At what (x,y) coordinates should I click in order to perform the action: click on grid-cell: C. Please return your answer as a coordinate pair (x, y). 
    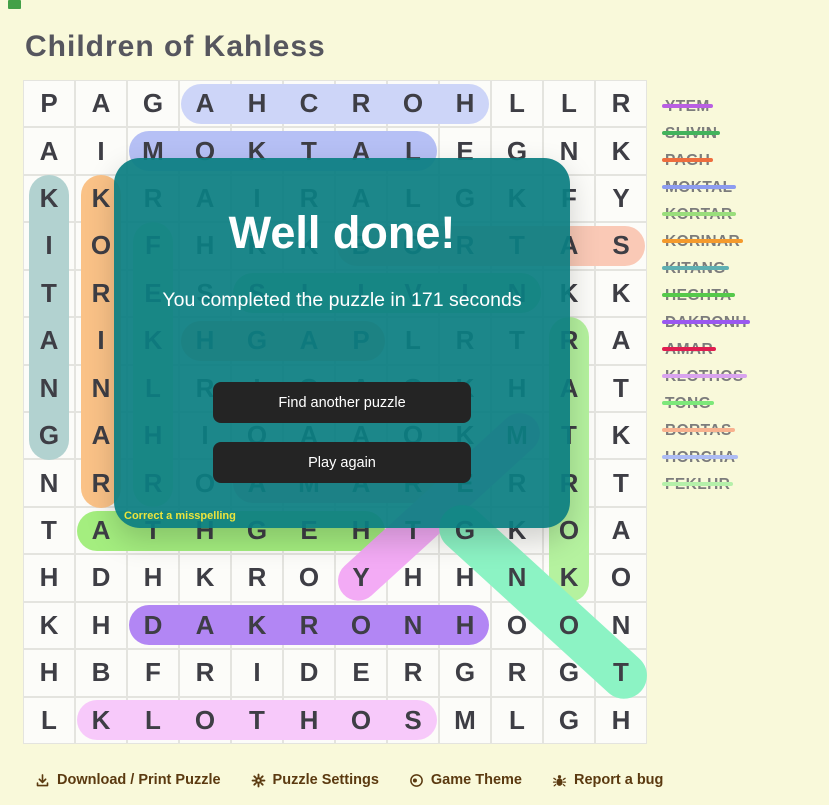
    Looking at the image, I should click on (309, 104).